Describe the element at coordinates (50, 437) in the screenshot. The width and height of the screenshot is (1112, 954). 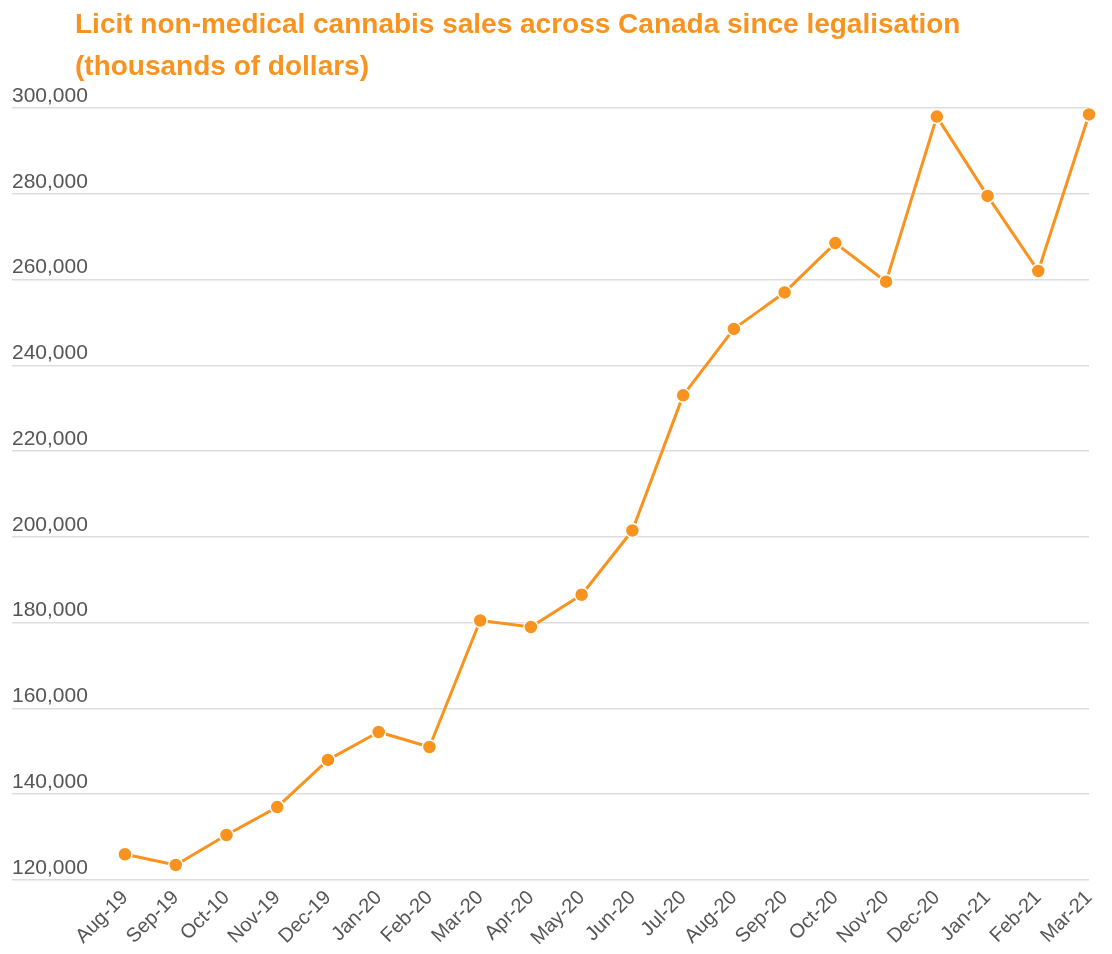
I see `y-tick-label: 220,000` at that location.